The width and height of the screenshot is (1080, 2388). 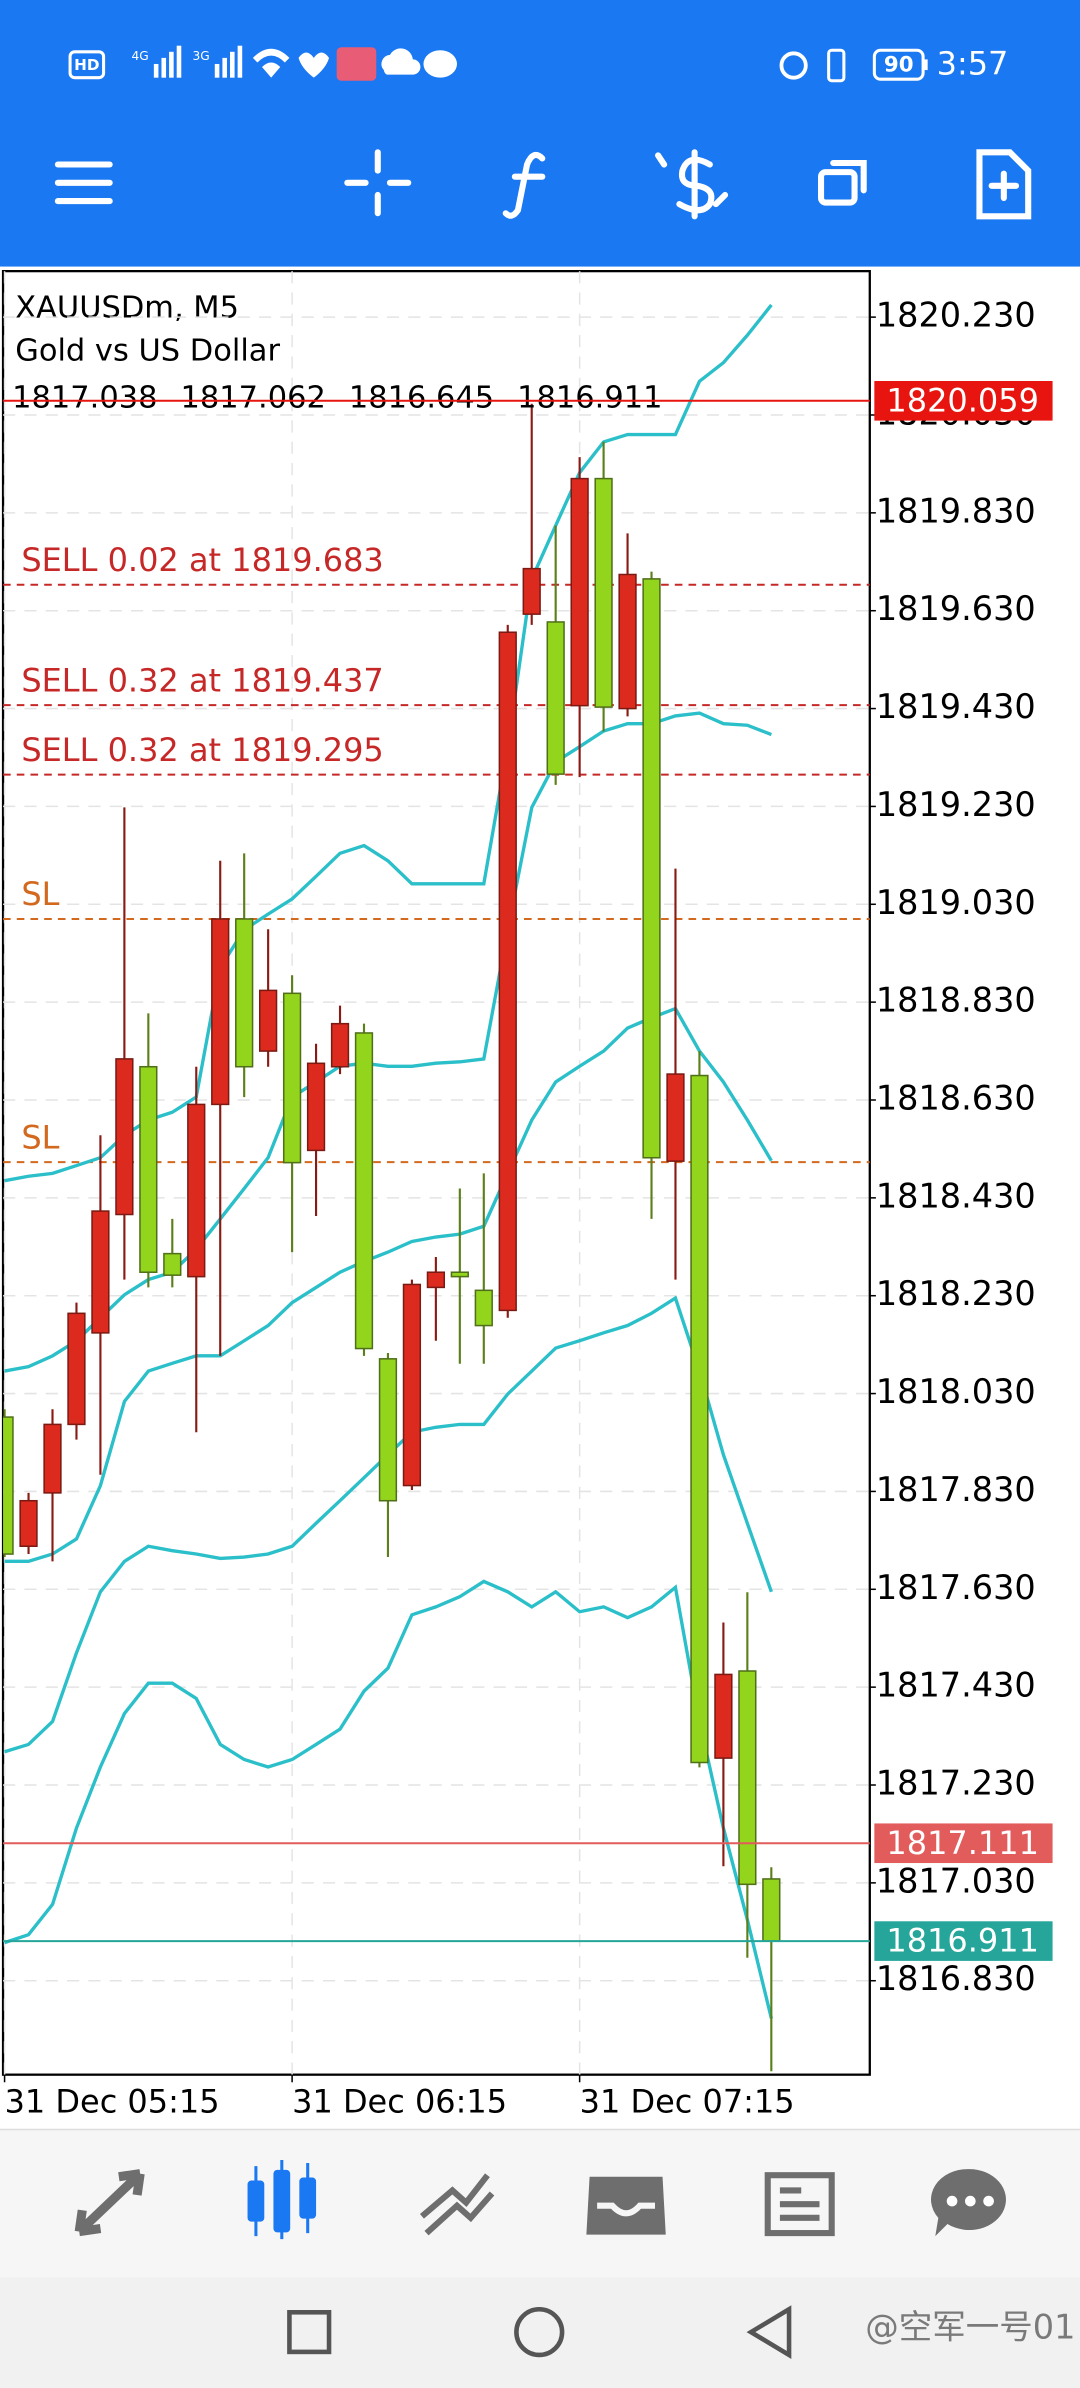 What do you see at coordinates (956, 1685) in the screenshot?
I see `y-tick-label: 1817.430` at bounding box center [956, 1685].